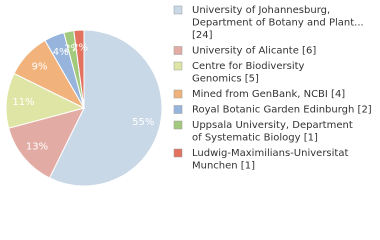 The height and width of the screenshot is (240, 380). What do you see at coordinates (254, 51) in the screenshot?
I see `legend-label: University of Alicante [6]` at bounding box center [254, 51].